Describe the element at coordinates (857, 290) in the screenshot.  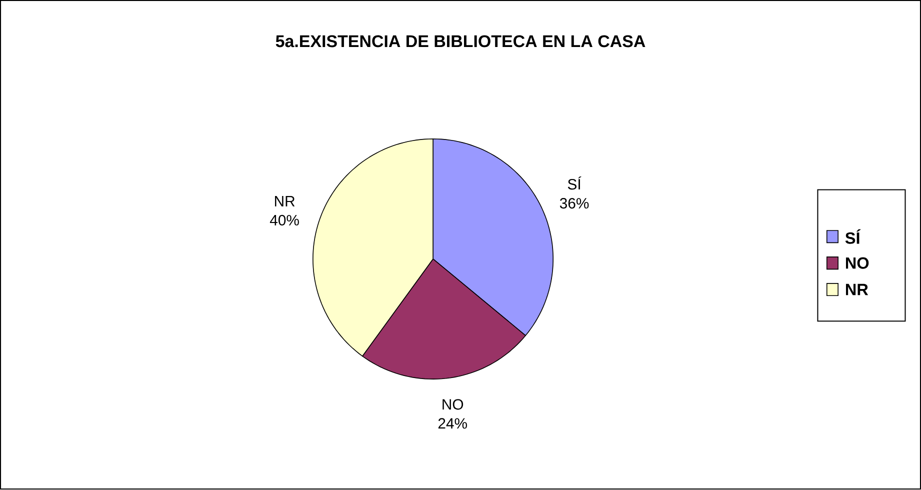
I see `legend-label: NR` at that location.